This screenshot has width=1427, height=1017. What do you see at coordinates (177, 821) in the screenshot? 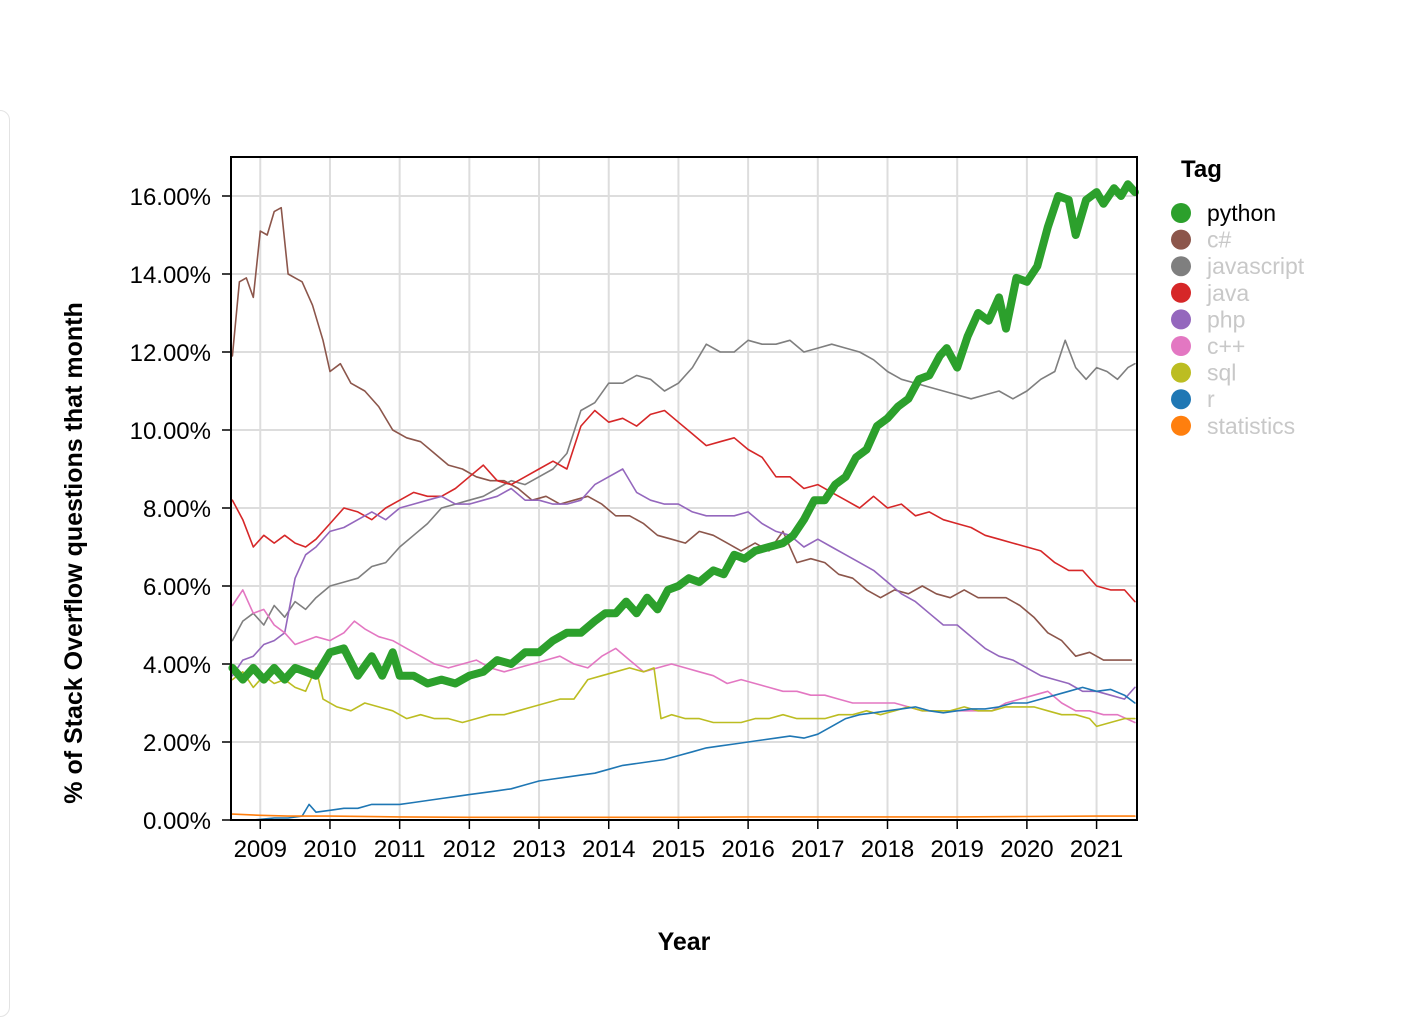
I see `y-tick-label: 0.00%` at bounding box center [177, 821].